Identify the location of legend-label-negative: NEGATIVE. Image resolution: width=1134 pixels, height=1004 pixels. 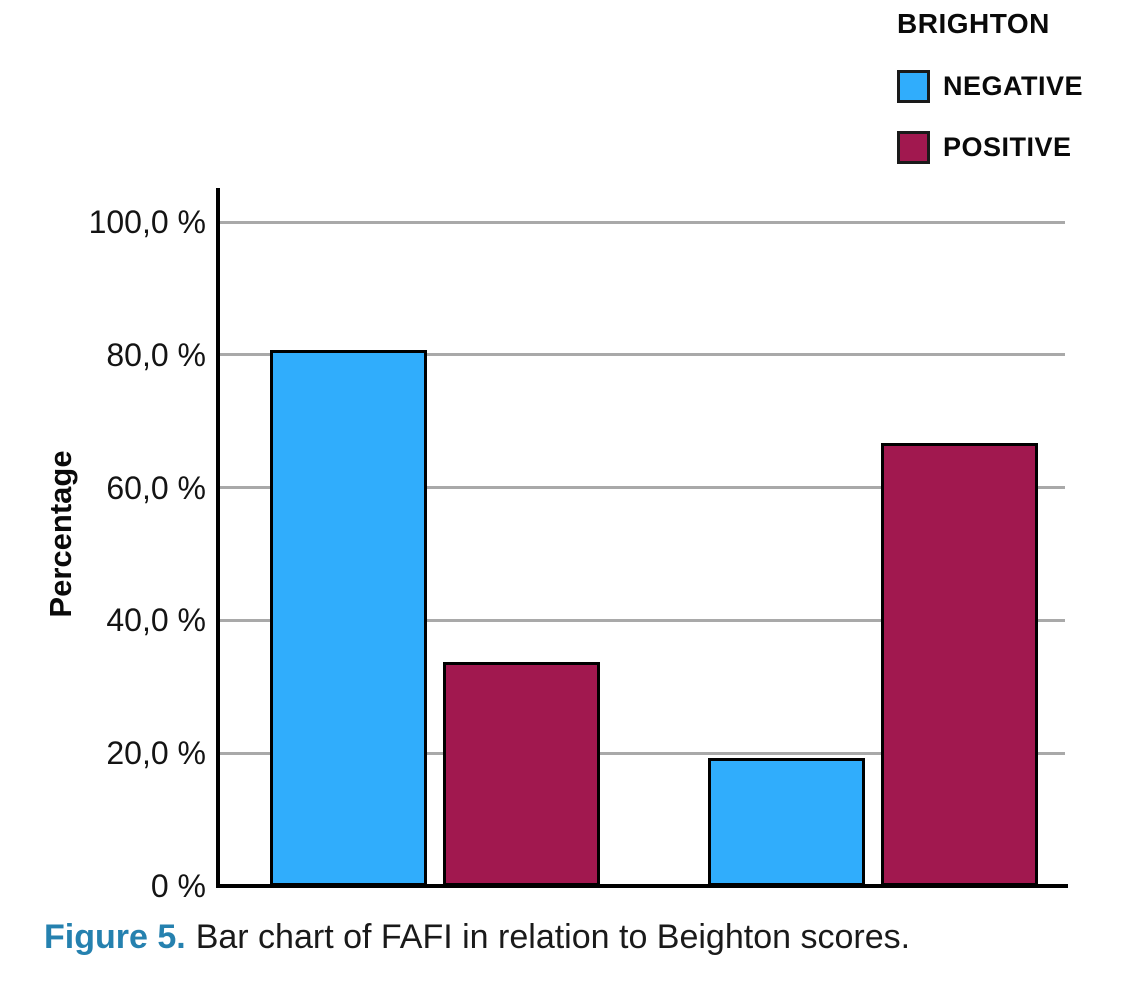
(1013, 86).